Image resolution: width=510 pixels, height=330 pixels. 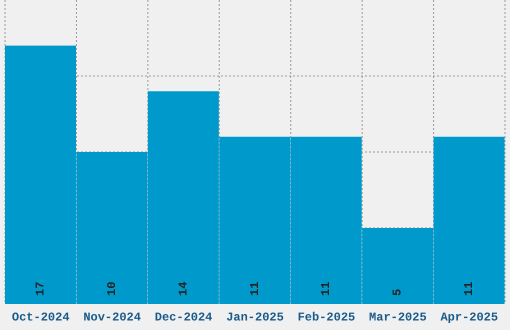 I want to click on x-tick-label: Oct-2024, so click(x=41, y=317).